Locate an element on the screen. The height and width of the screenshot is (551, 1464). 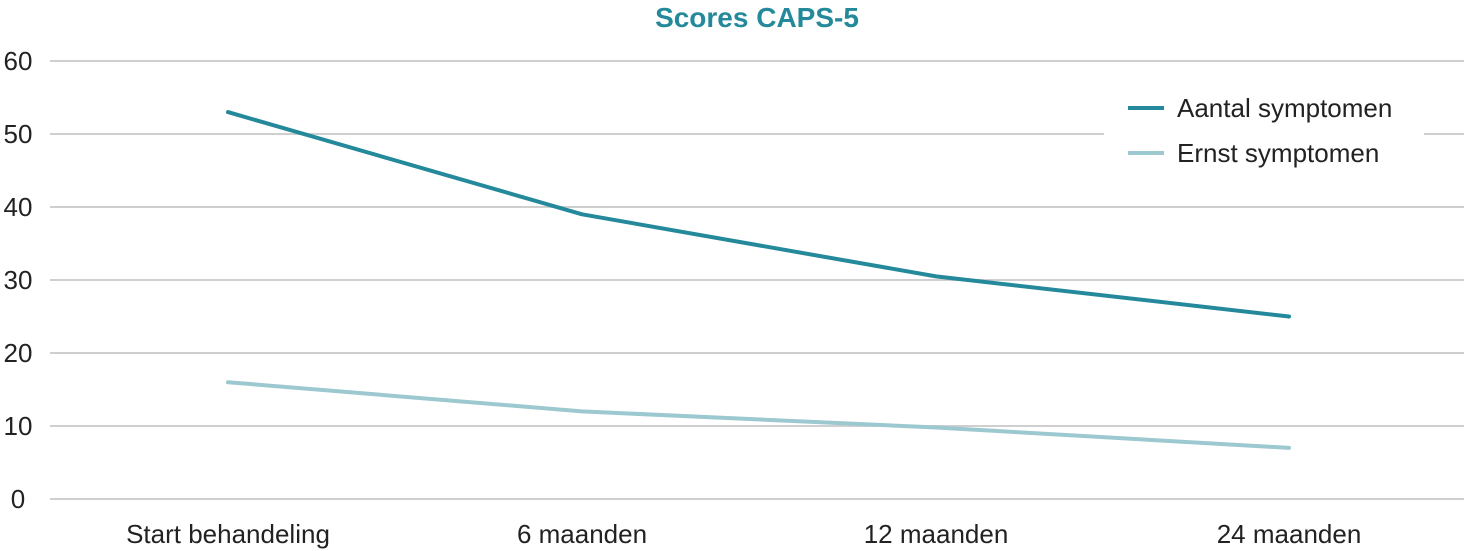
y-tick-label: 50 is located at coordinates (18, 134).